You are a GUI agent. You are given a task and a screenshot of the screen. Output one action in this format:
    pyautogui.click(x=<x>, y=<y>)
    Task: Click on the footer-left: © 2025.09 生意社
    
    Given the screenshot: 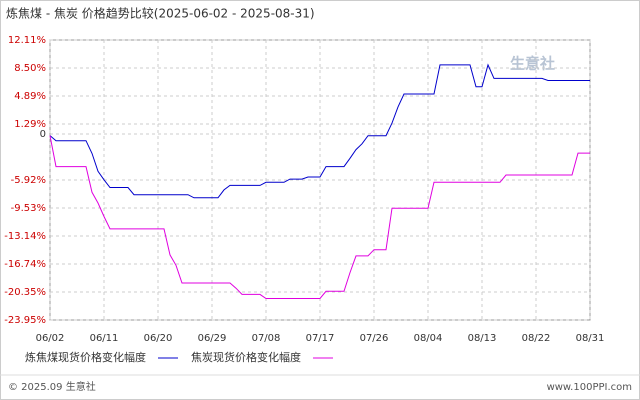 What is the action you would take?
    pyautogui.click(x=52, y=386)
    